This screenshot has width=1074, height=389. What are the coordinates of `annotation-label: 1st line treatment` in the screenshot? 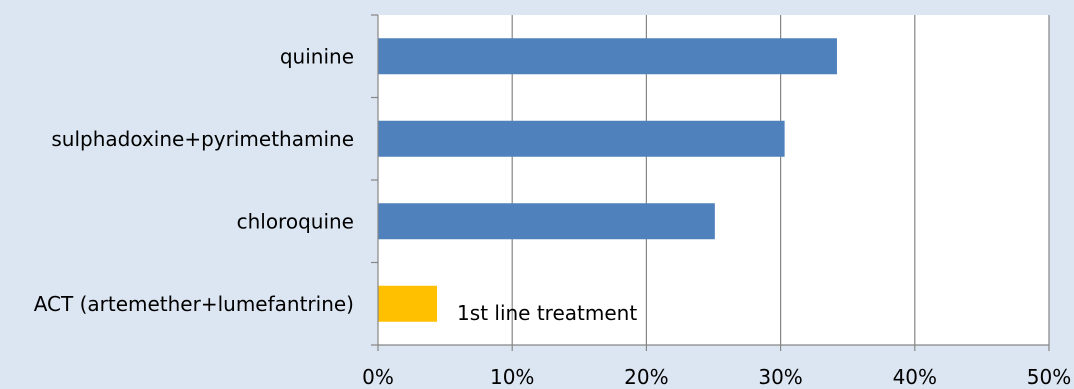 It's located at (547, 313).